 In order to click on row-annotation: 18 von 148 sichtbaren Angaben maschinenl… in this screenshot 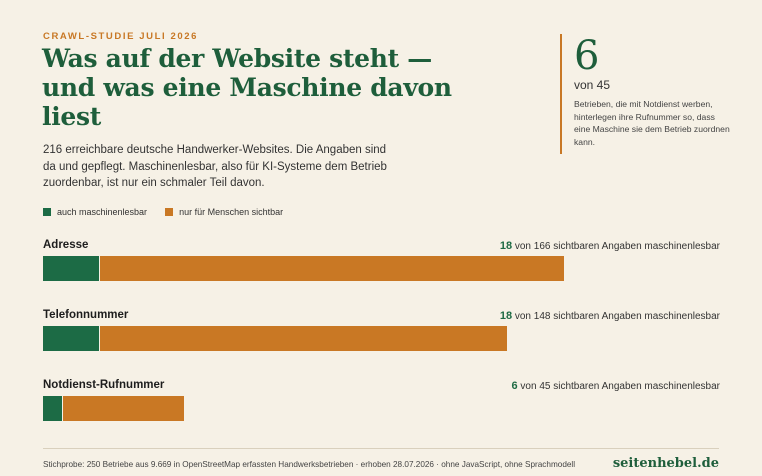, I will do `click(610, 316)`.